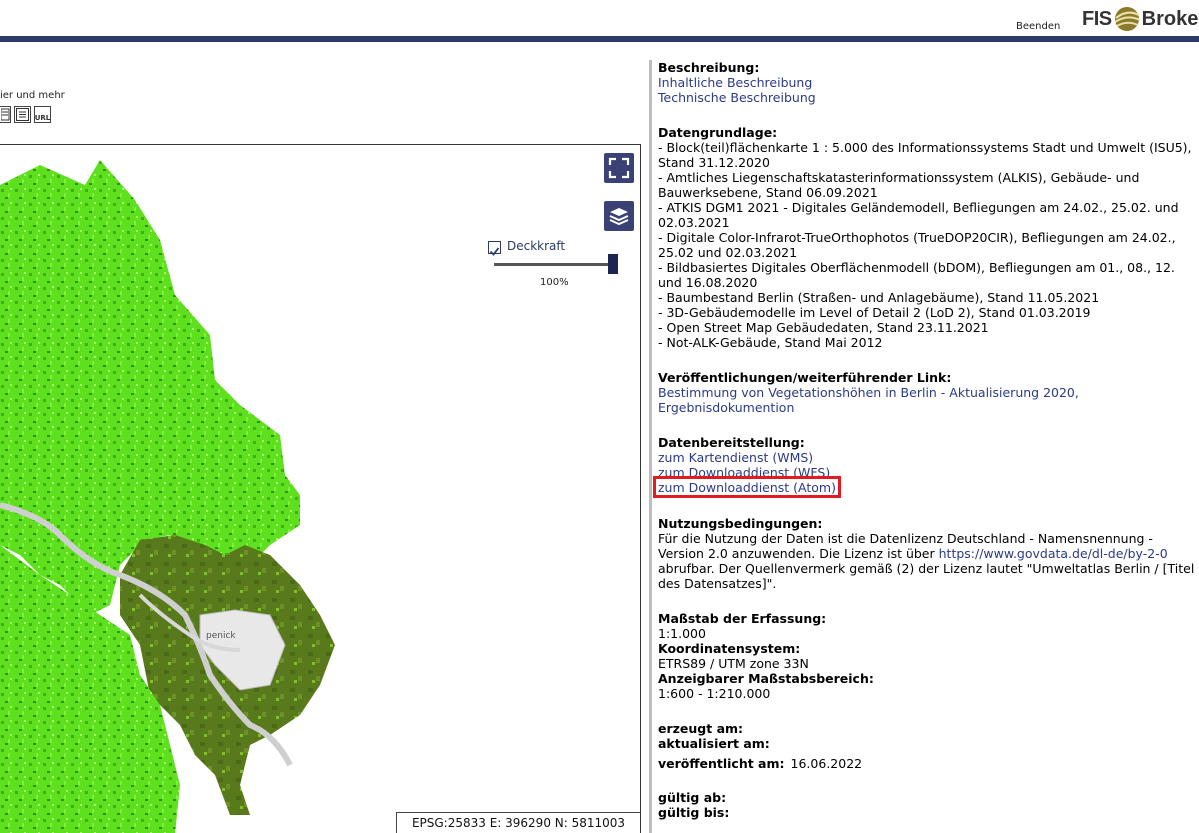 The image size is (1199, 833). I want to click on heading-nutzungsbedingungen: Nutzungsbedingungen:, so click(740, 523).